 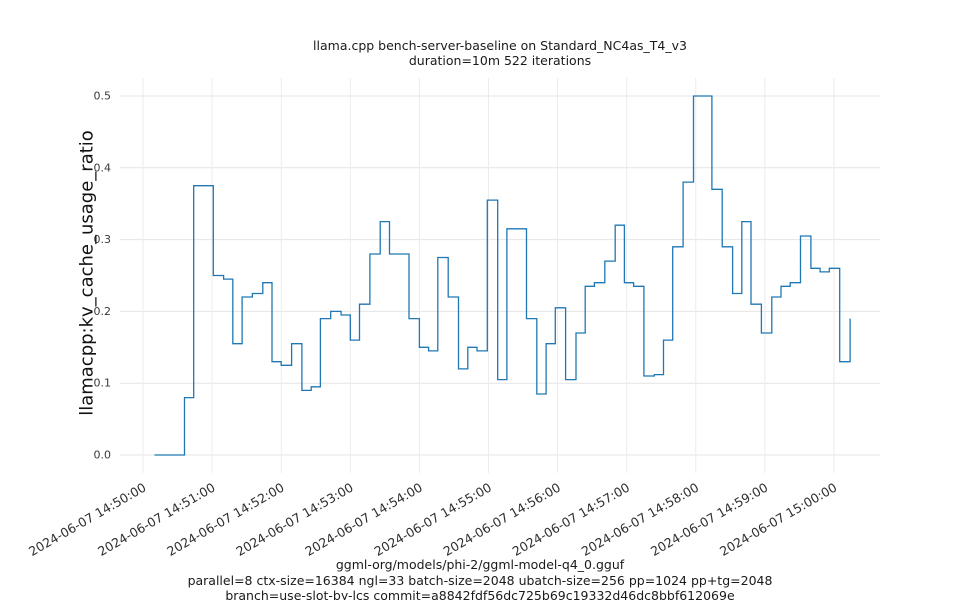 I want to click on chart-title-line2: duration=10m 522 iterations, so click(x=500, y=60).